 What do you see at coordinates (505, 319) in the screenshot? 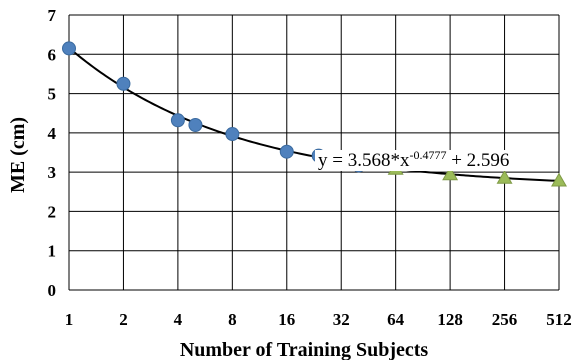
I see `x-tick-label: 256` at bounding box center [505, 319].